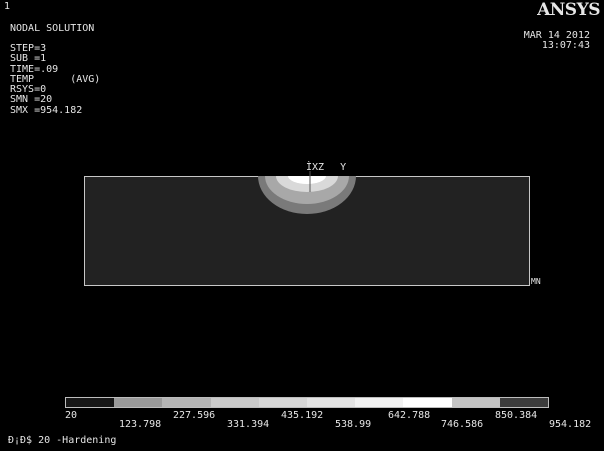  What do you see at coordinates (28, 90) in the screenshot?
I see `info-rsys: RSYS=0` at bounding box center [28, 90].